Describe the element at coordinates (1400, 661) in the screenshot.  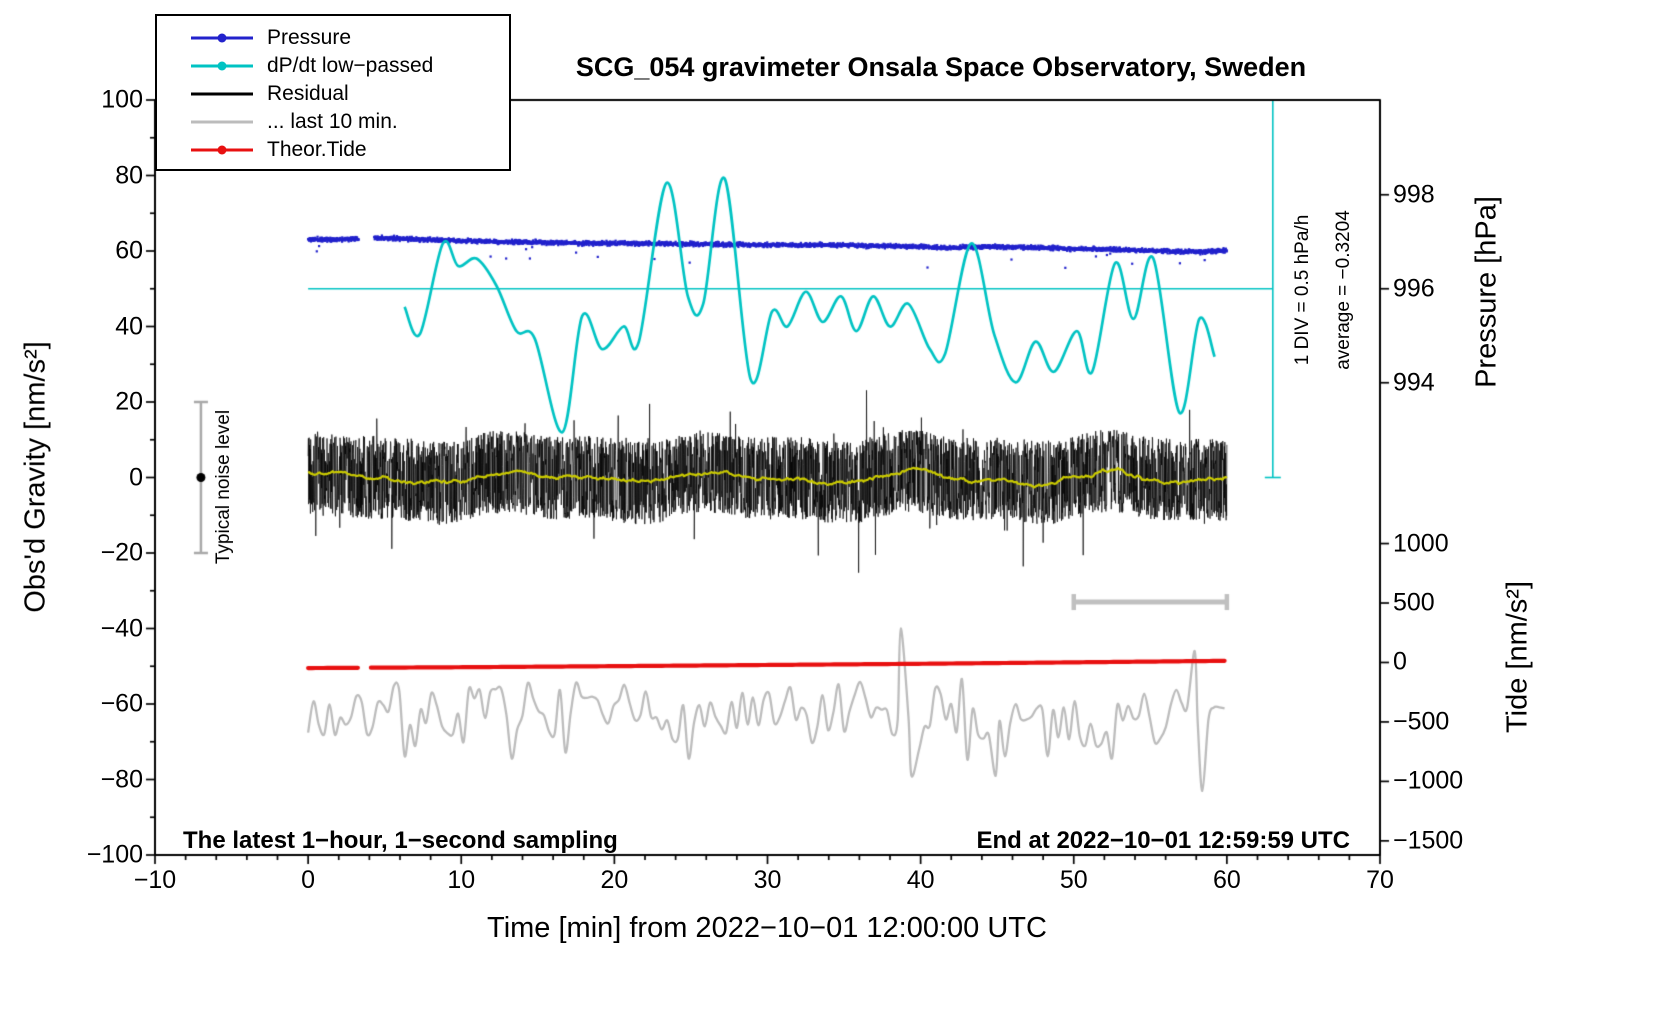
I see `tide-tick-label: 0` at that location.